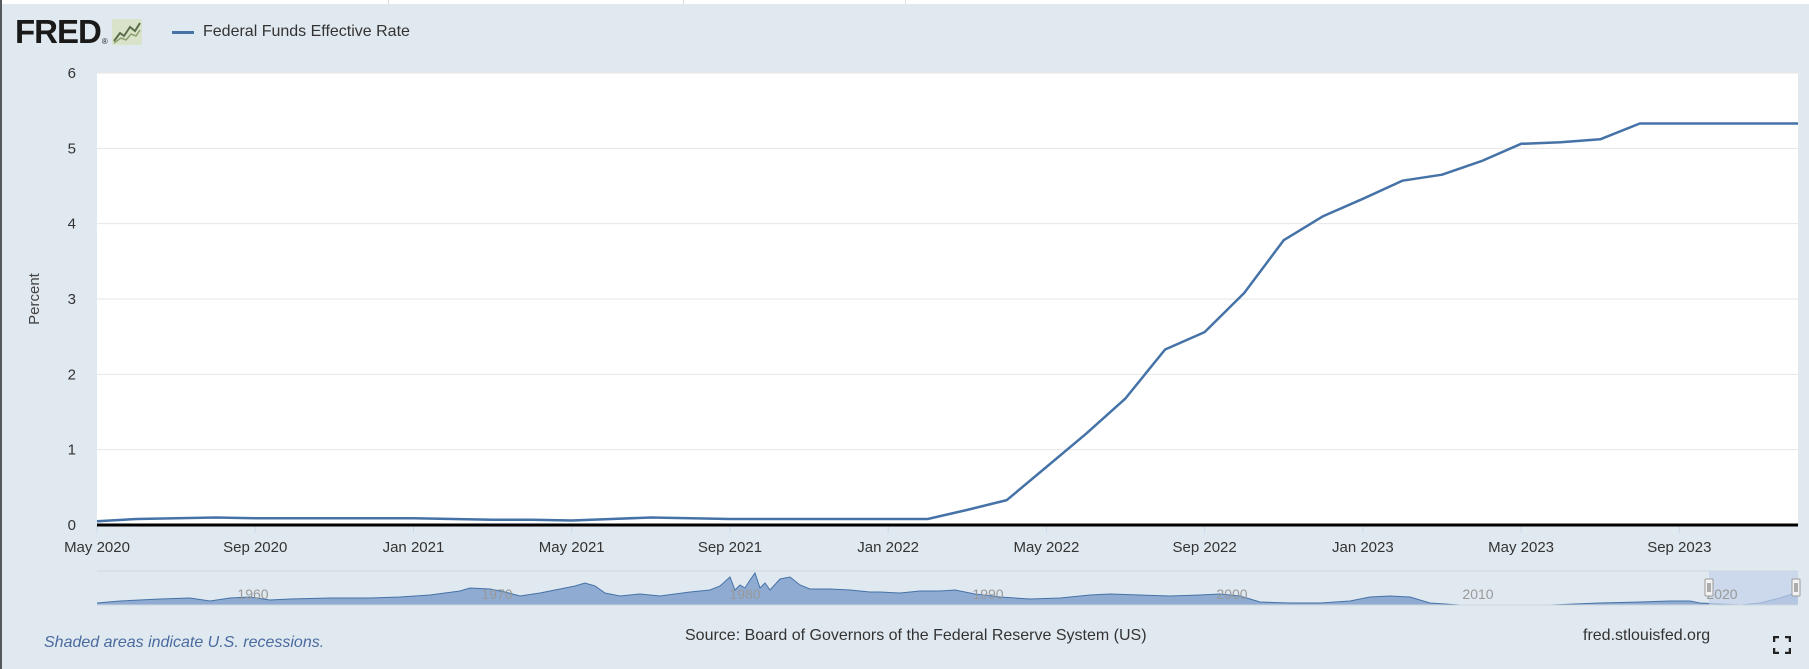  What do you see at coordinates (72, 224) in the screenshot?
I see `y-tick-label: 4` at bounding box center [72, 224].